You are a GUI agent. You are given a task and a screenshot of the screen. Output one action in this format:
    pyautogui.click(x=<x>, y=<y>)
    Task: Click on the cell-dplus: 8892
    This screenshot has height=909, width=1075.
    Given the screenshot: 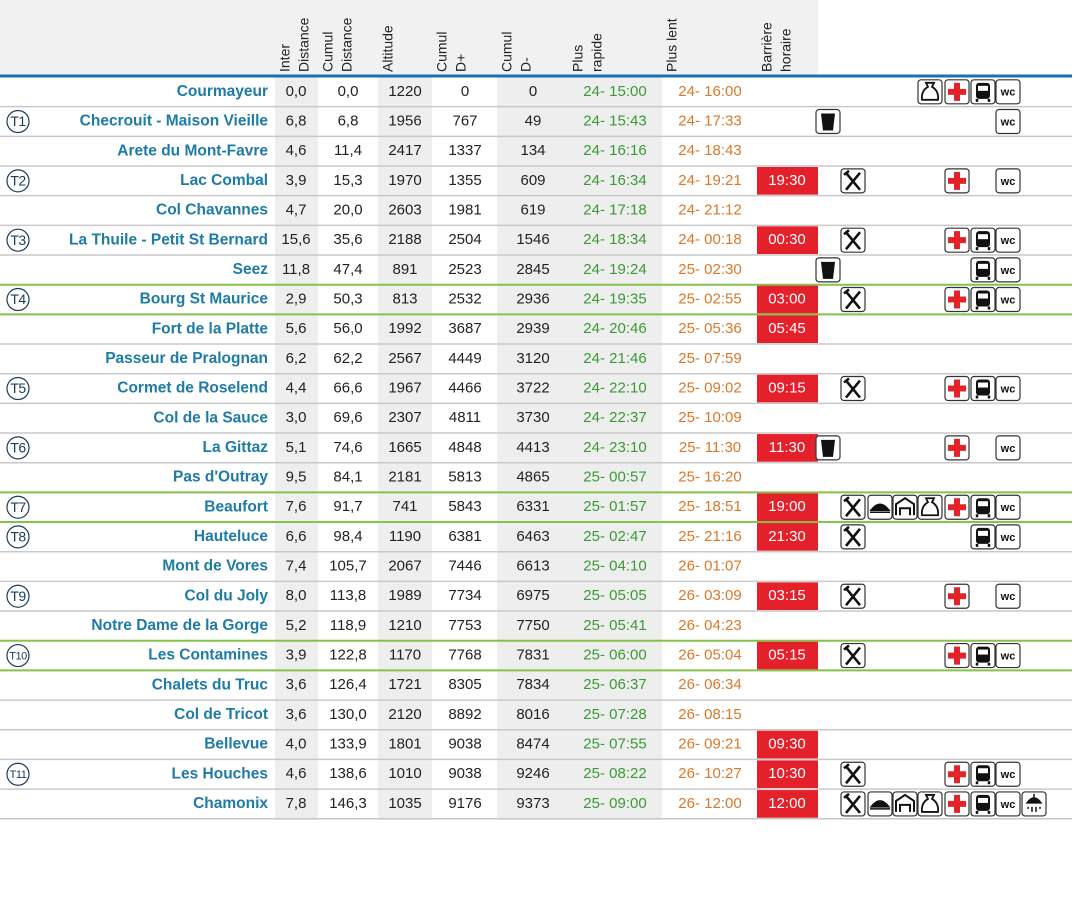 What is the action you would take?
    pyautogui.click(x=464, y=714)
    